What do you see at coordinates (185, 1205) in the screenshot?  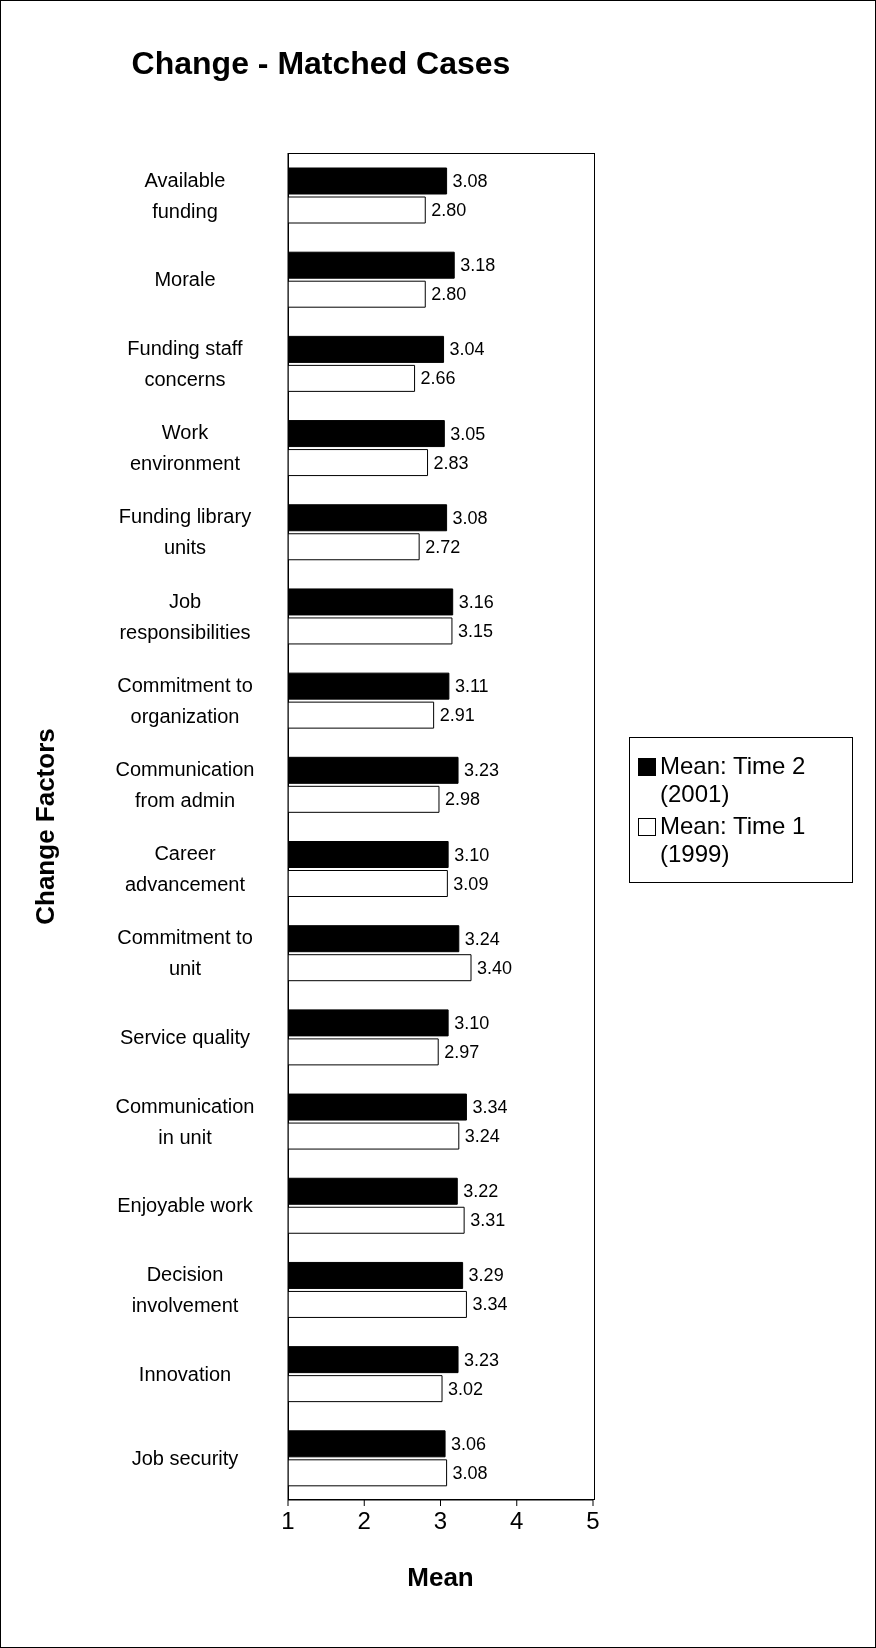 I see `y-tick-label: Enjoyable work` at bounding box center [185, 1205].